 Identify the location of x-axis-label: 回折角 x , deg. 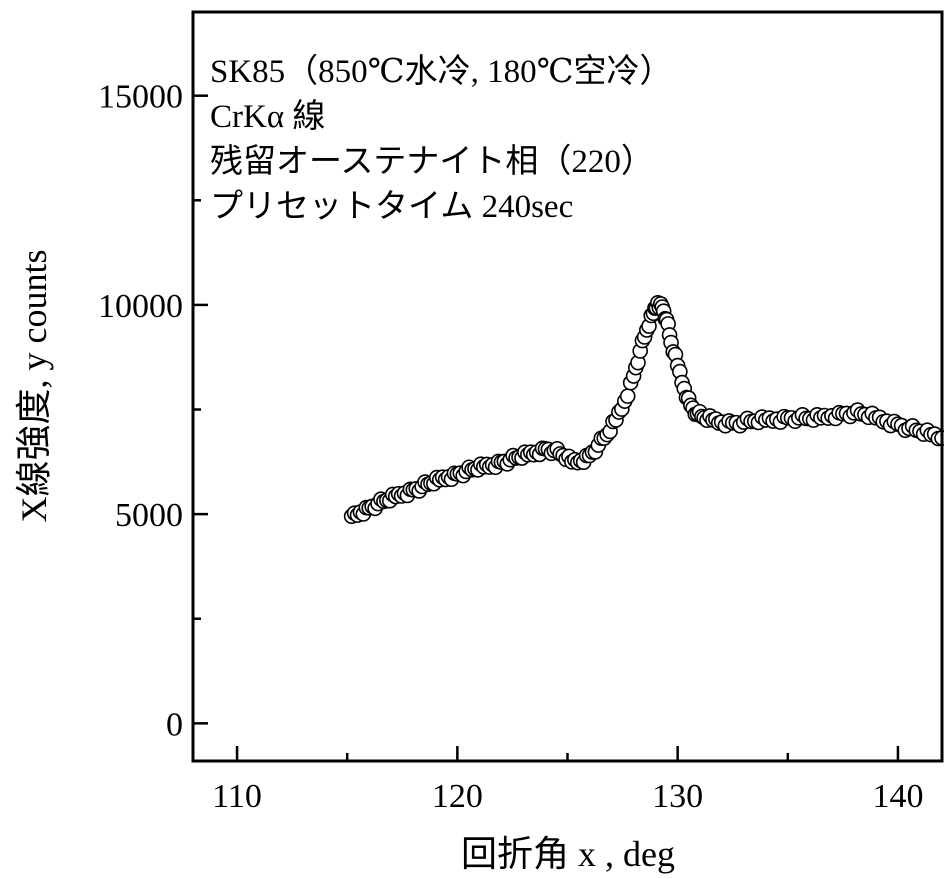
(568, 854).